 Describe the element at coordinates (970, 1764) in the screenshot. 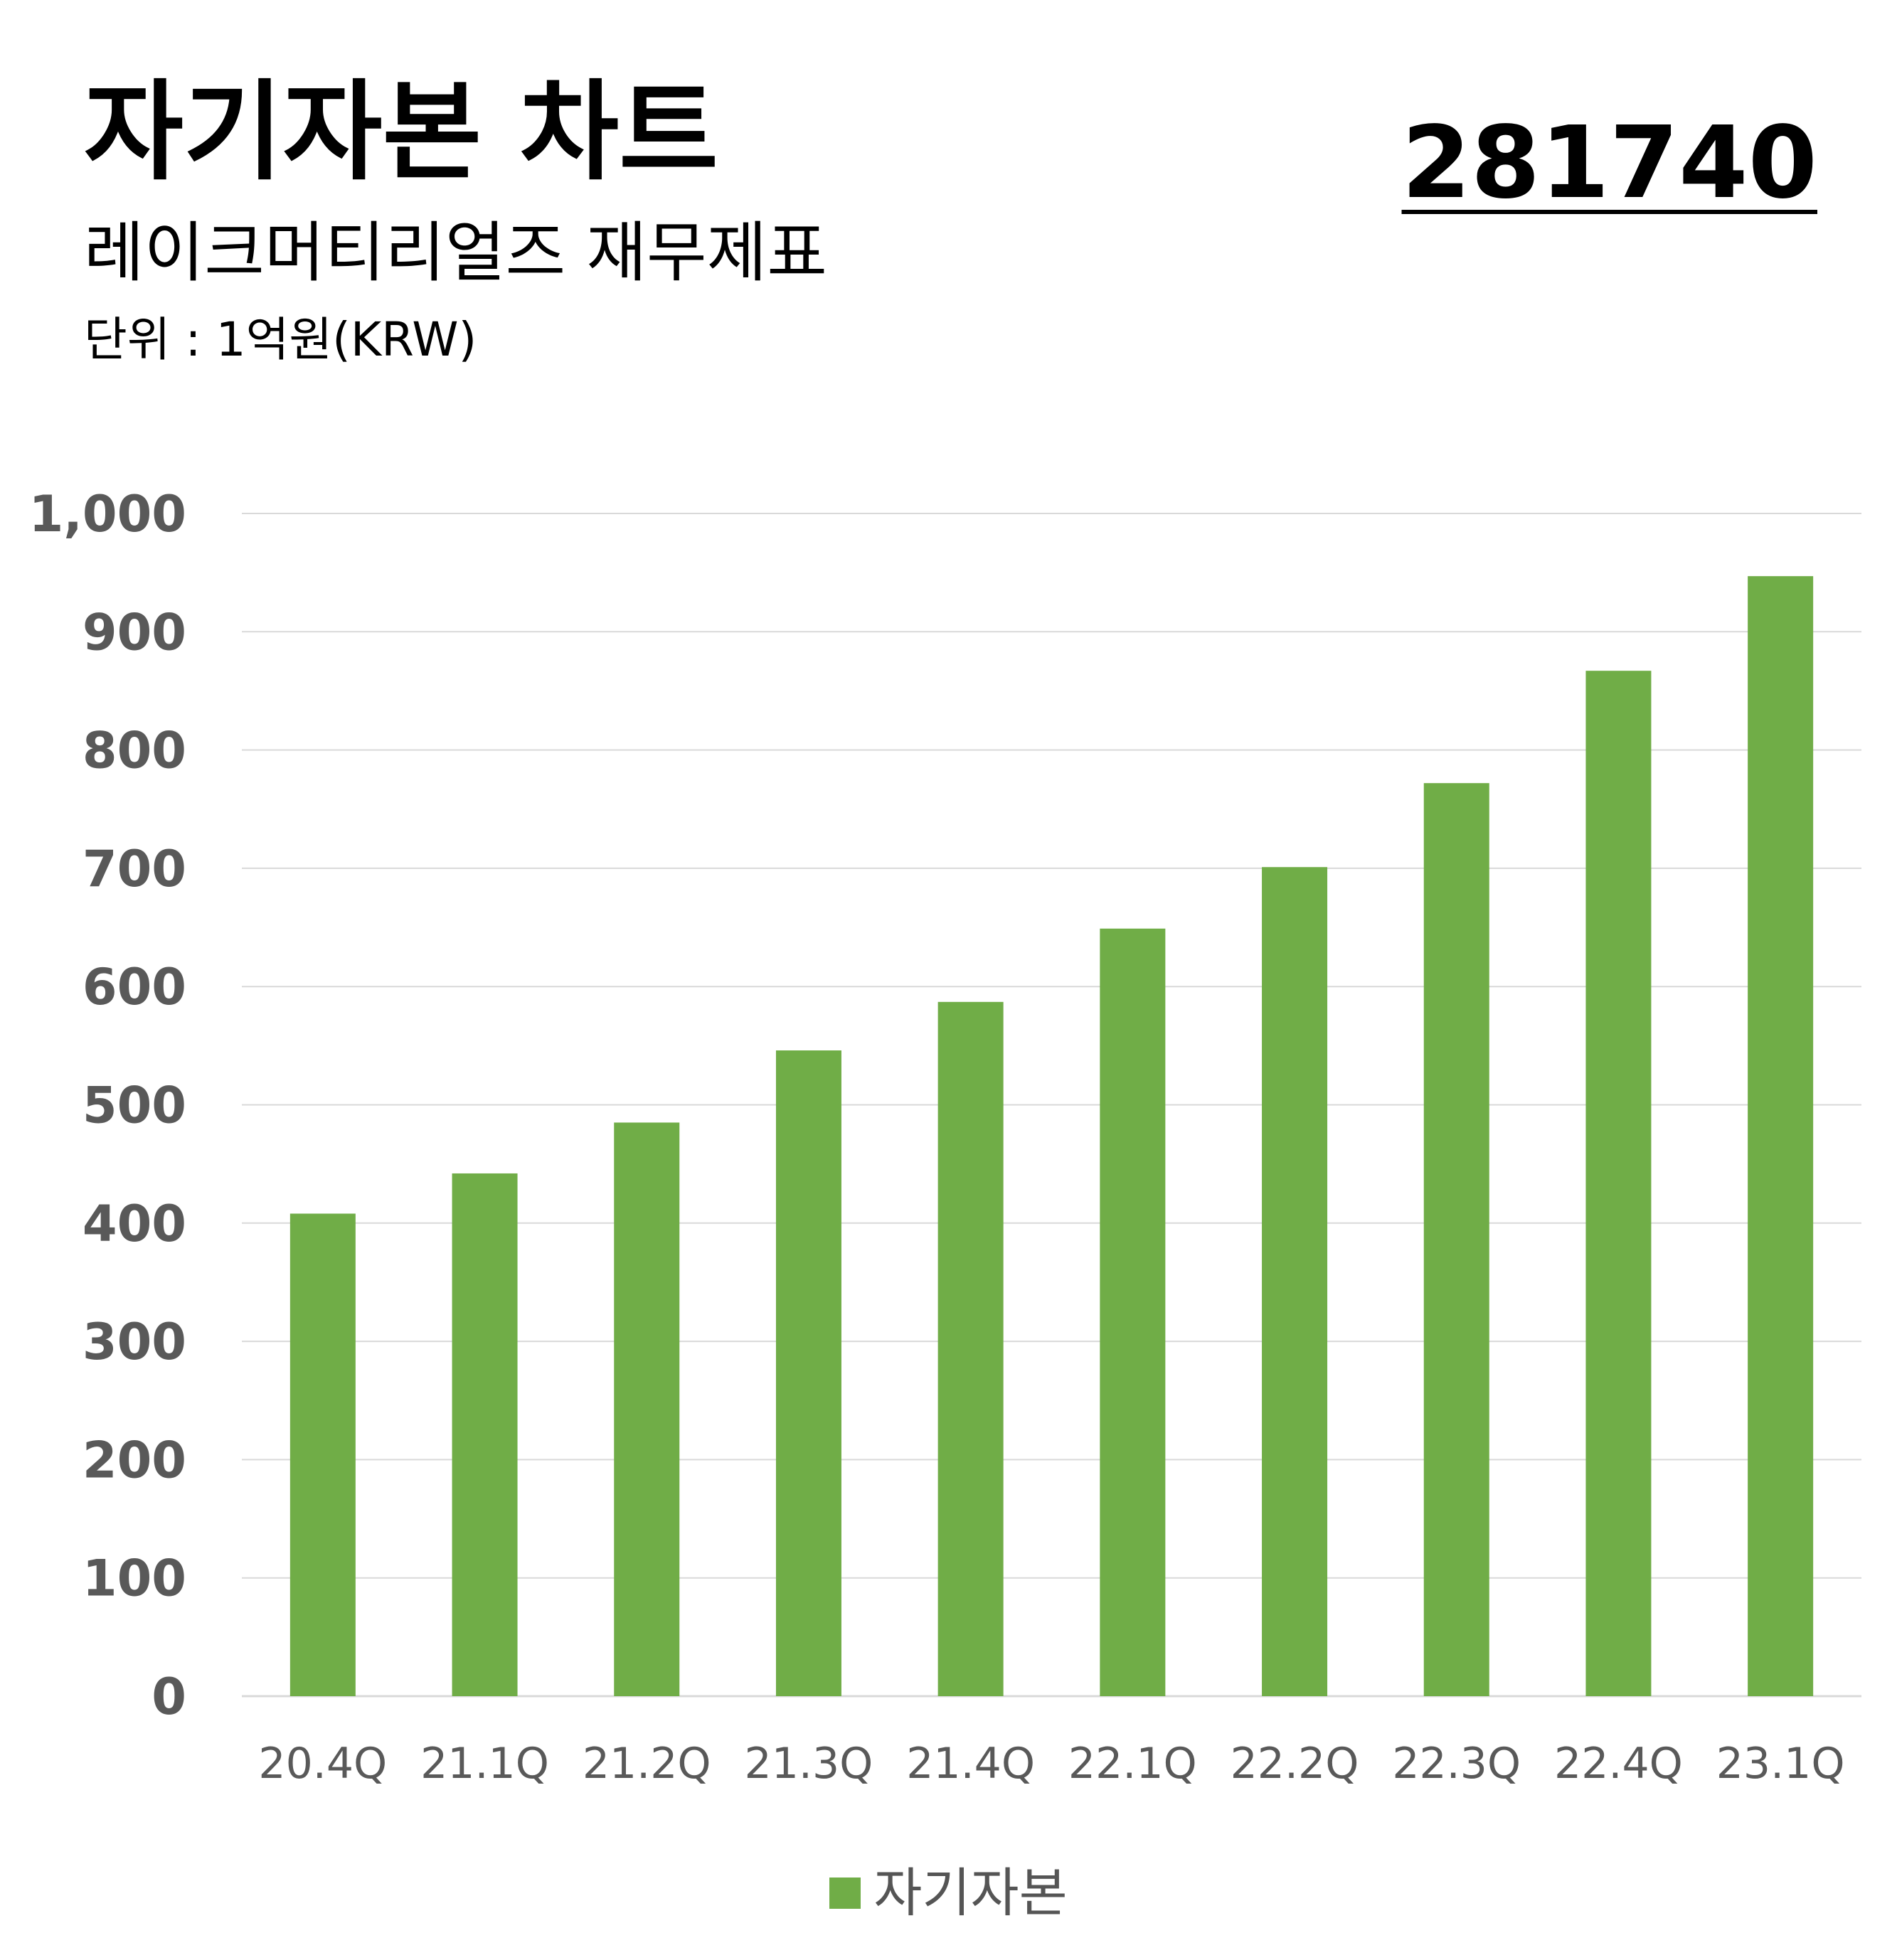

I see `x-tick-label: 21.4Q` at that location.